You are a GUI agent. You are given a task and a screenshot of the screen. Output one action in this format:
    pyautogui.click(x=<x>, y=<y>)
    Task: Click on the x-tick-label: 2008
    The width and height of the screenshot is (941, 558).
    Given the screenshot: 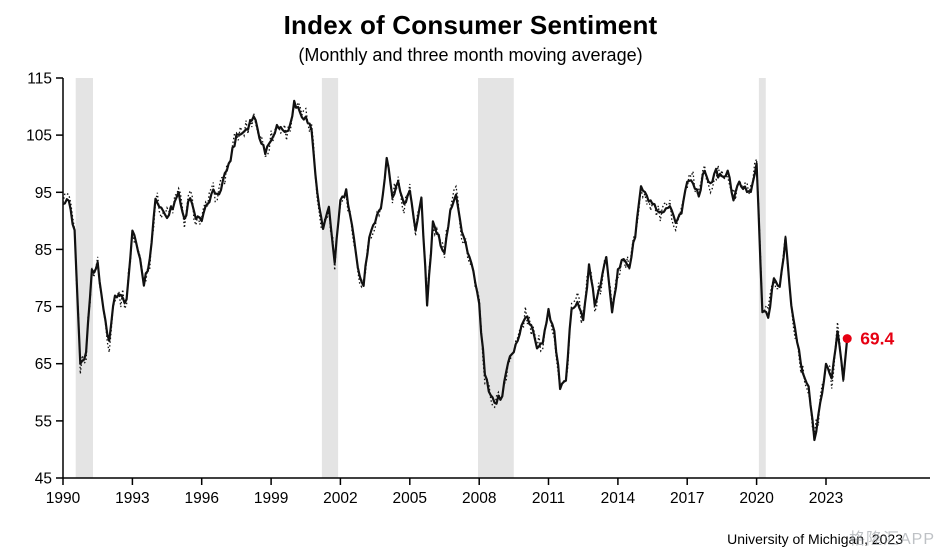 What is the action you would take?
    pyautogui.click(x=479, y=498)
    